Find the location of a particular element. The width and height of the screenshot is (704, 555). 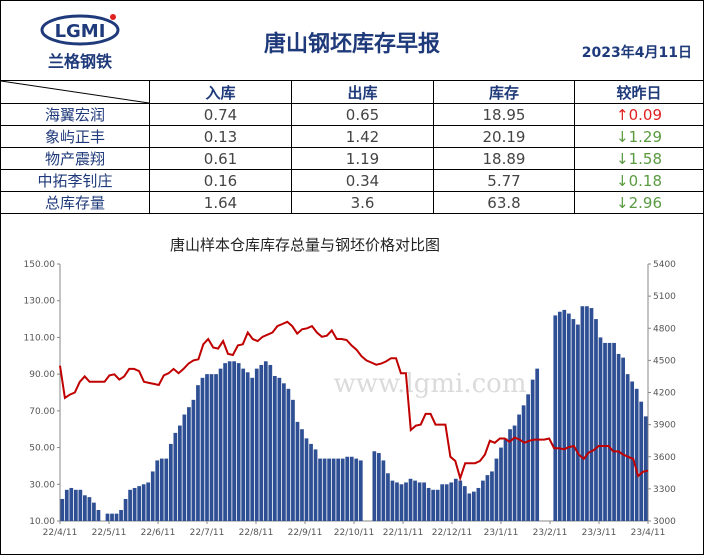

right-tick-label: 5100 is located at coordinates (664, 297).